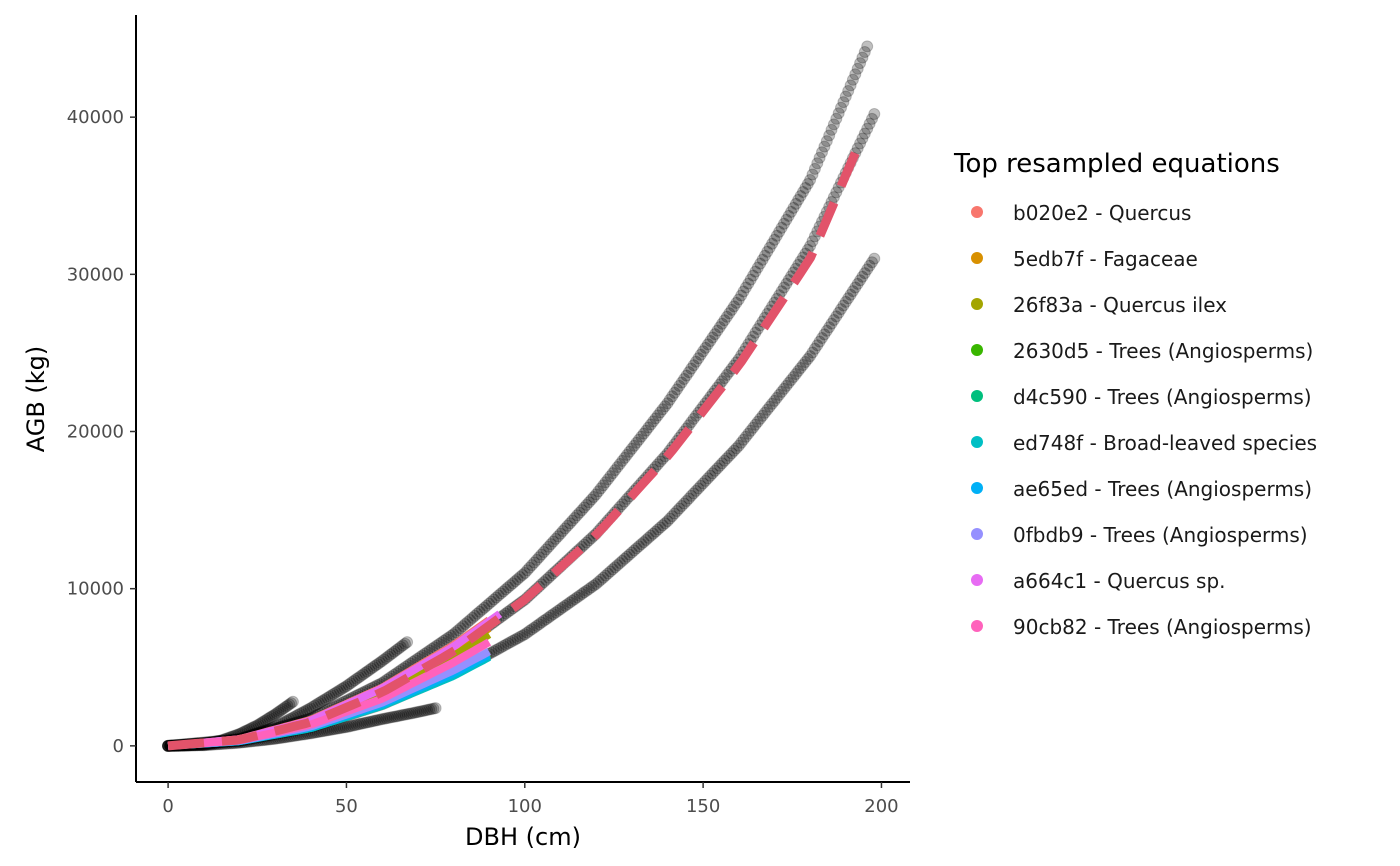  What do you see at coordinates (525, 806) in the screenshot?
I see `x-tick-label: 100` at bounding box center [525, 806].